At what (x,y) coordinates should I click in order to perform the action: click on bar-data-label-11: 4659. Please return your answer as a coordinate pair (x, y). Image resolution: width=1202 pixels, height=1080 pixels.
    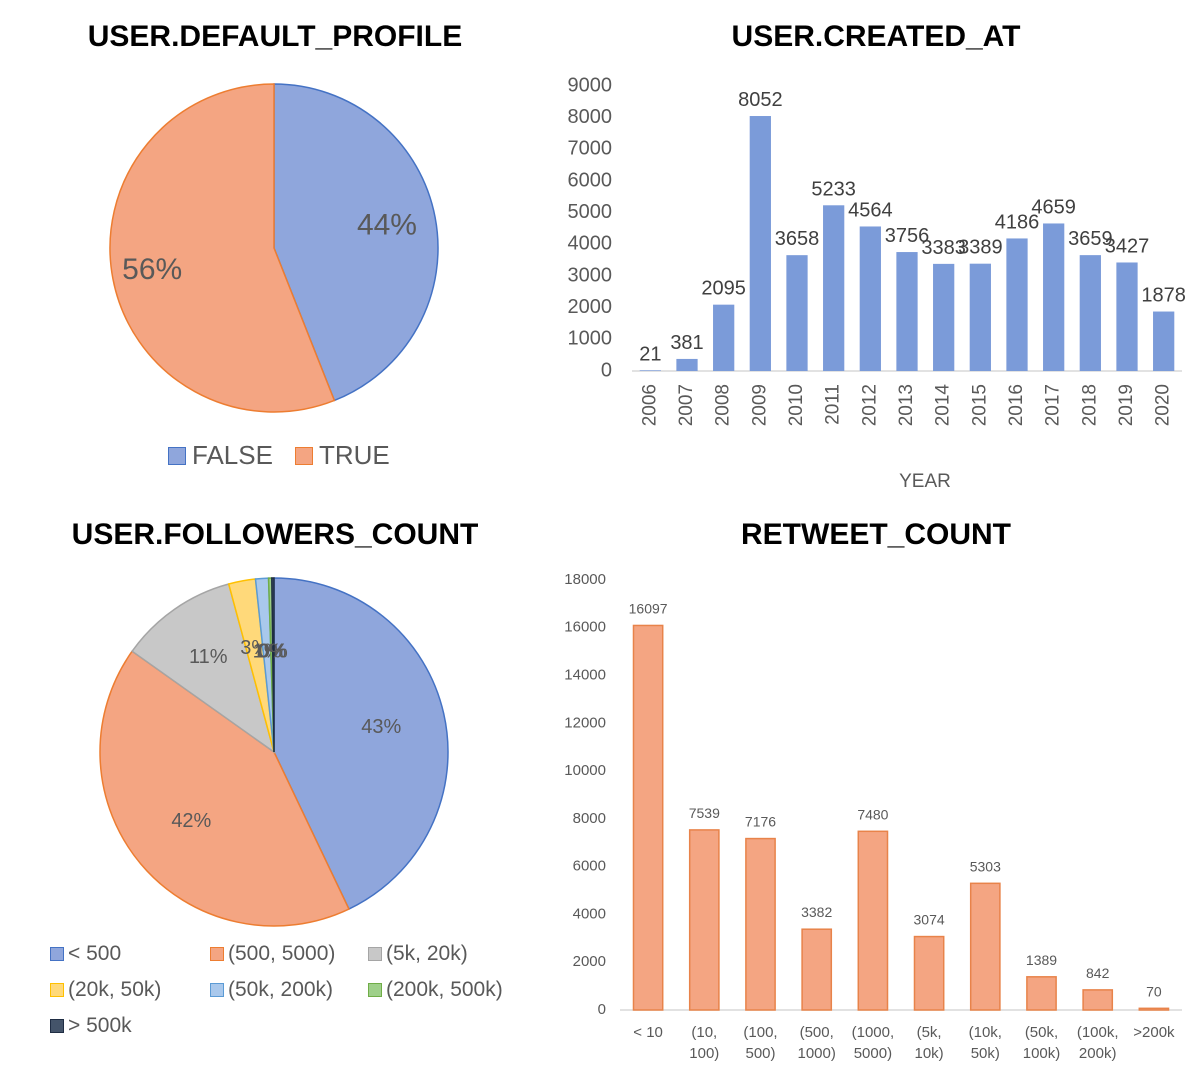
    Looking at the image, I should click on (1053, 207).